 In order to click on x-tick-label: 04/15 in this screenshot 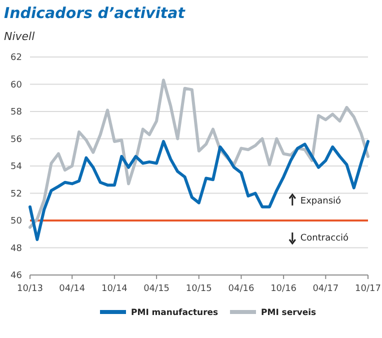, I will do `click(157, 289)`.